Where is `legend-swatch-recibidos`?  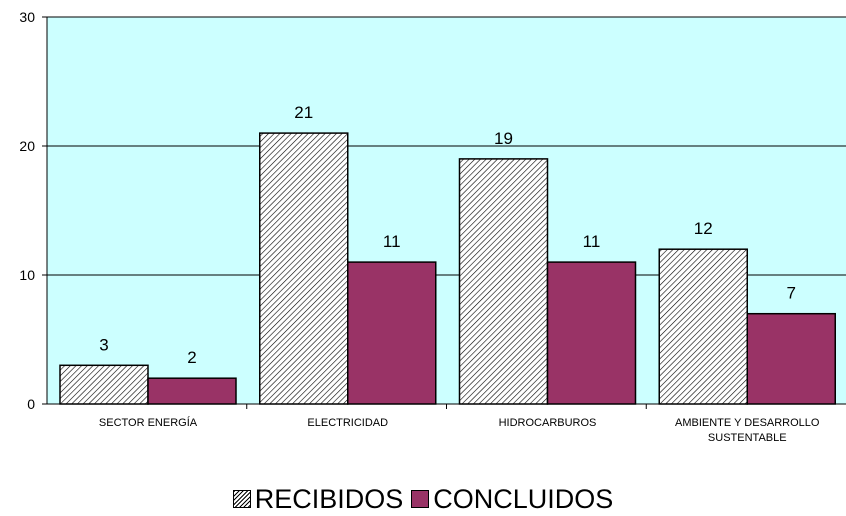
legend-swatch-recibidos is located at coordinates (241, 499).